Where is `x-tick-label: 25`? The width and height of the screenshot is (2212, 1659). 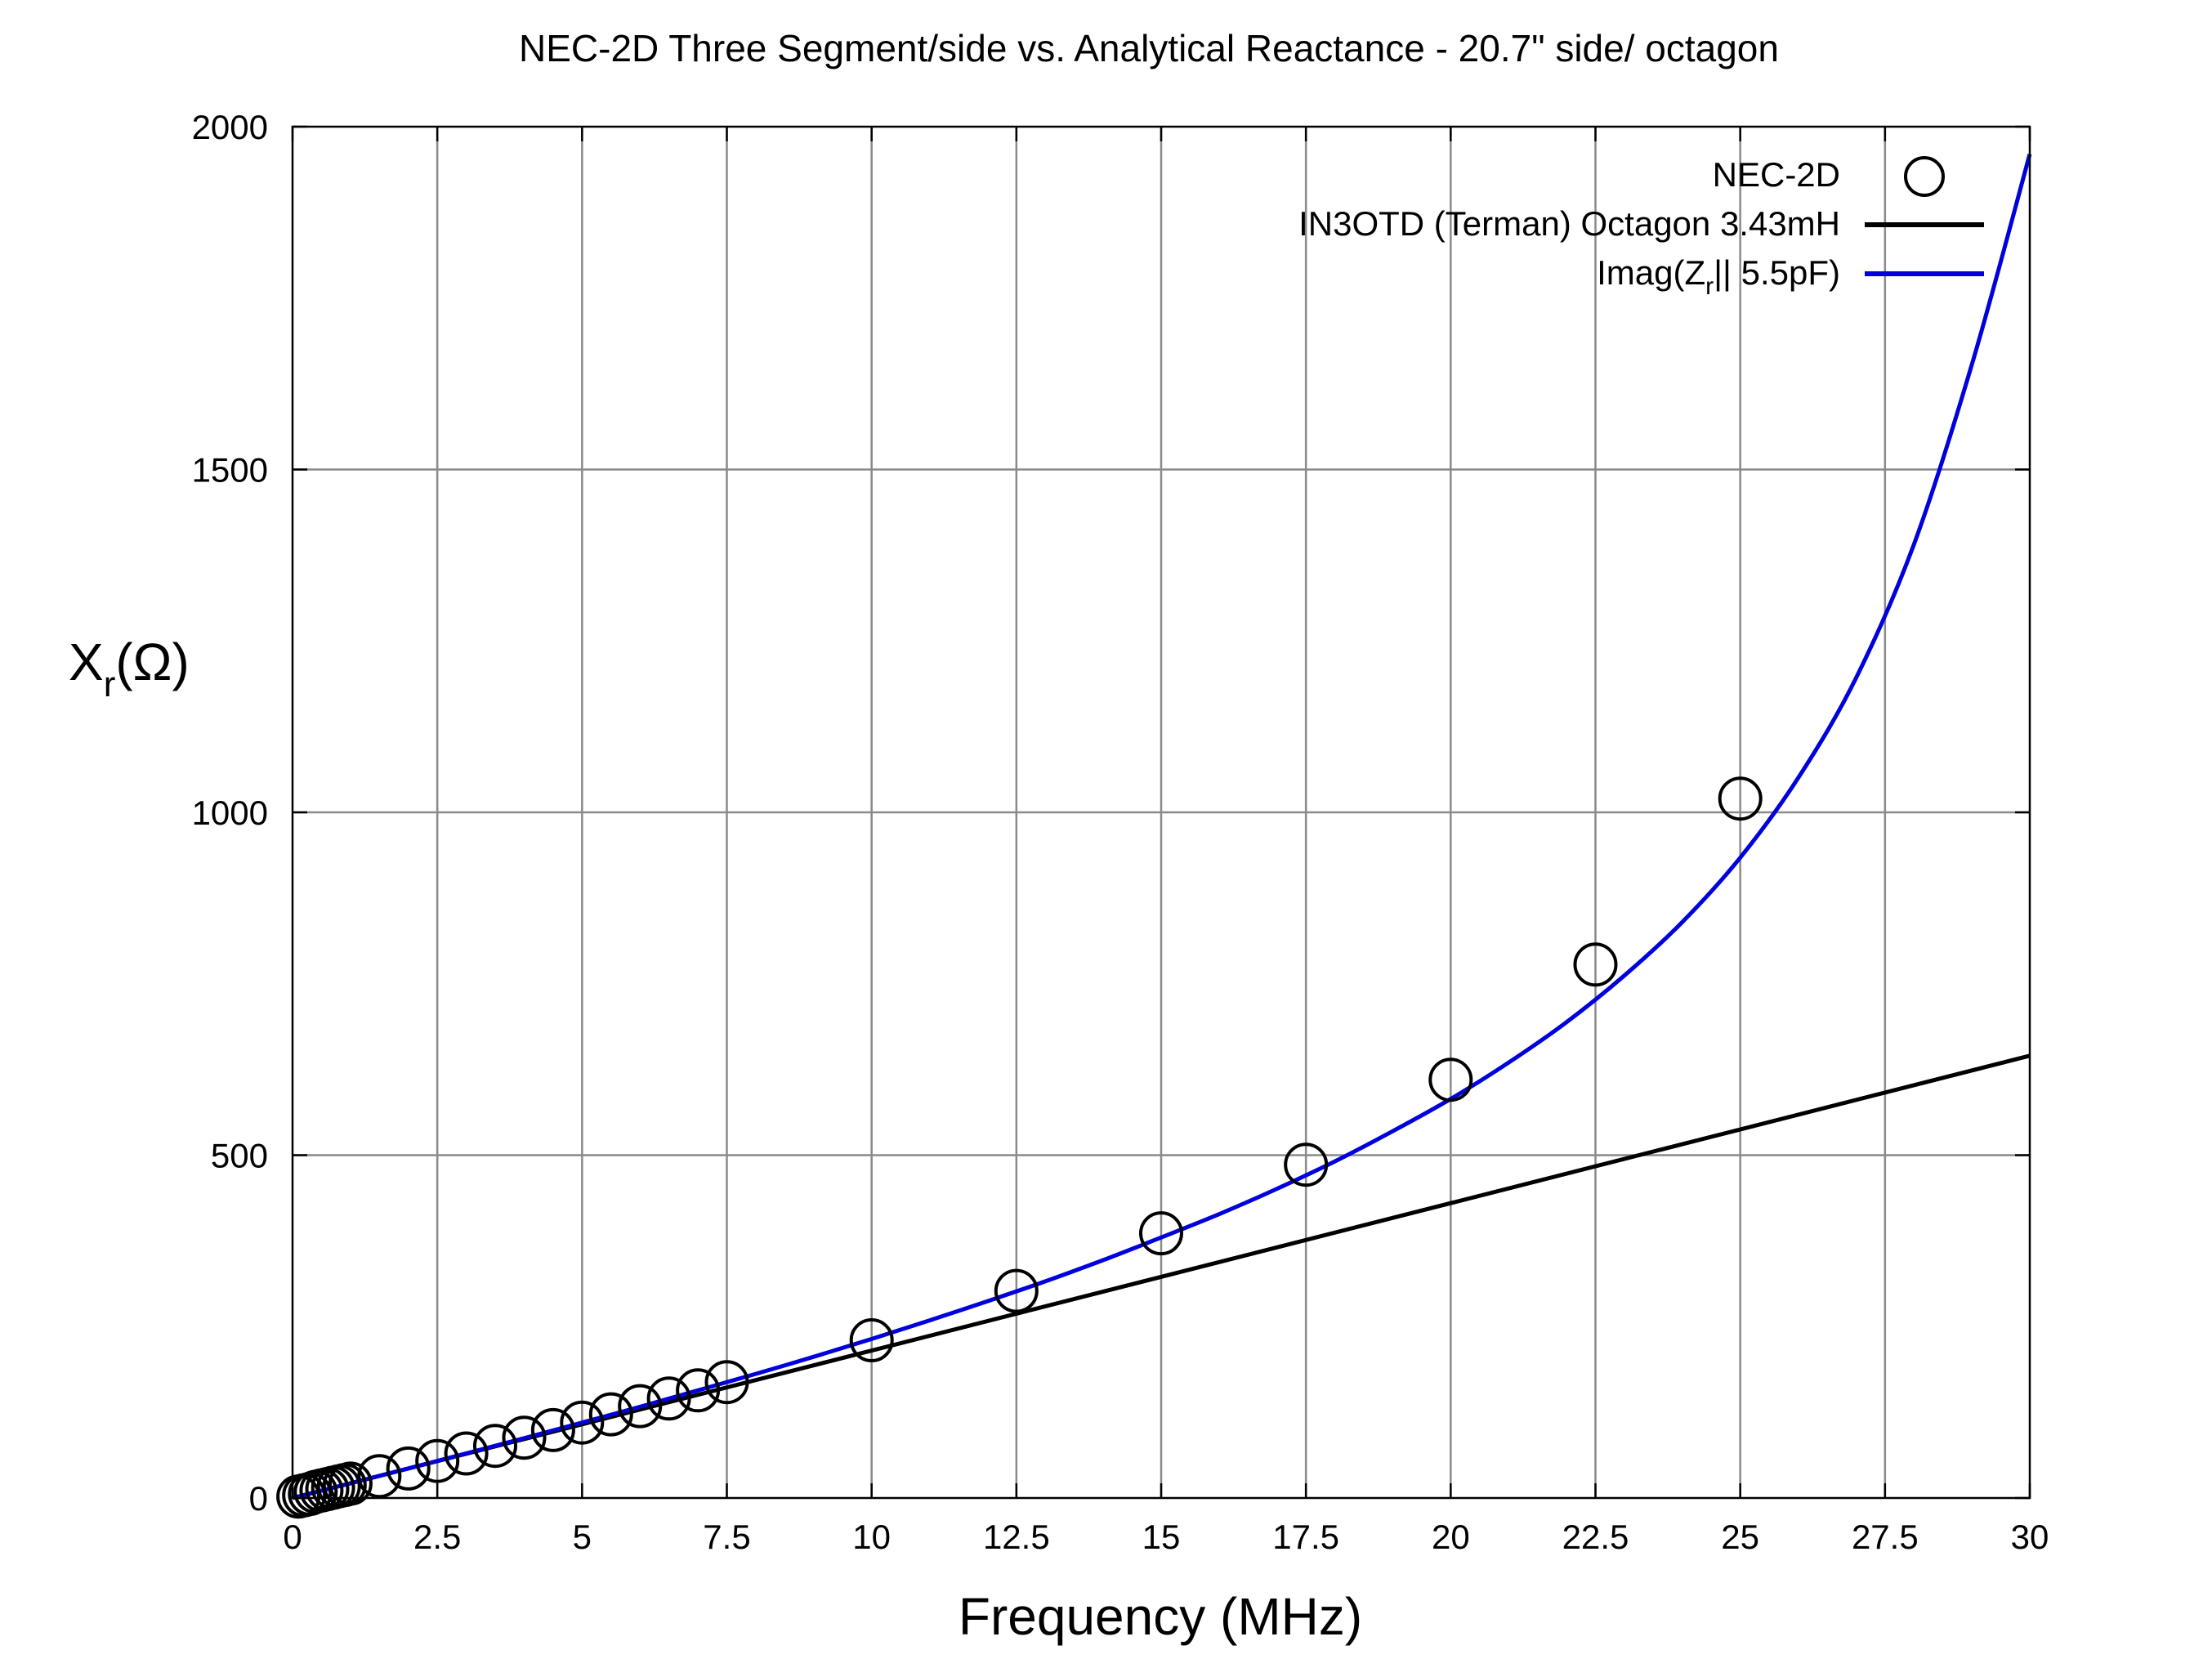
x-tick-label: 25 is located at coordinates (1740, 1537).